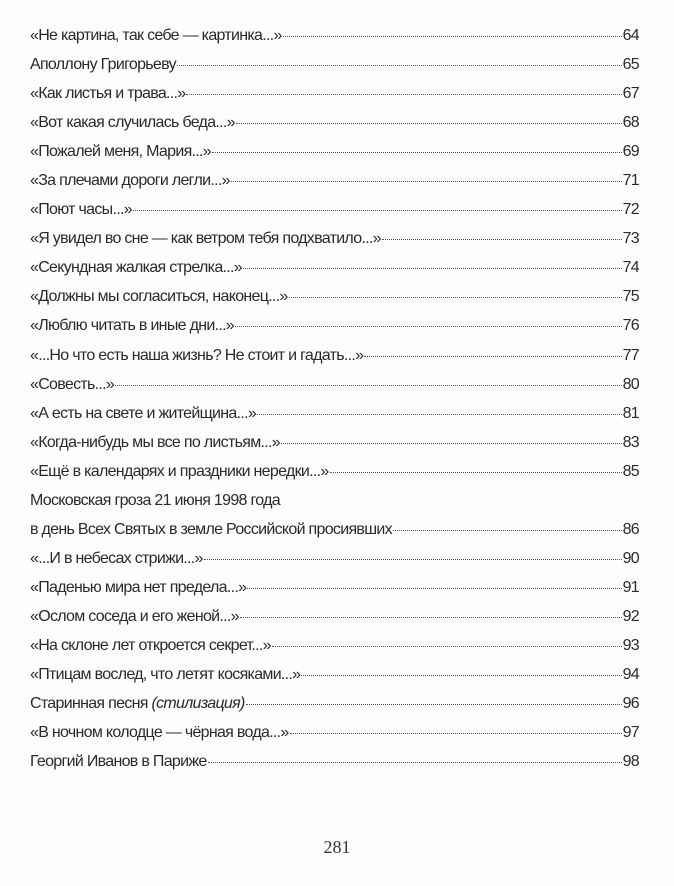 This screenshot has width=674, height=886. I want to click on toc-entry: «Паденью мира нет предела...» 91, so click(335, 593).